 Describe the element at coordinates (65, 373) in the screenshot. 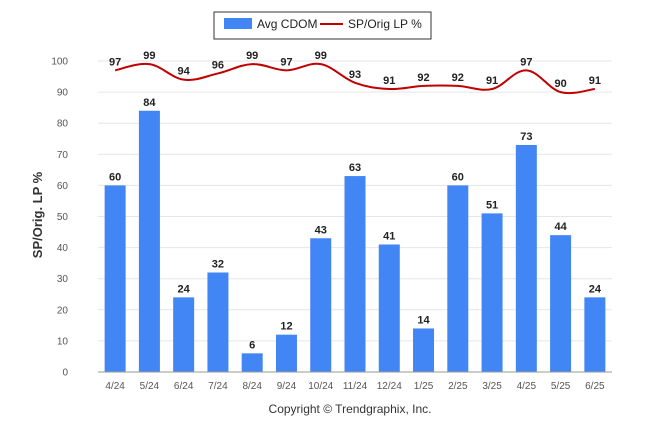

I see `y-tick-label: 0` at that location.